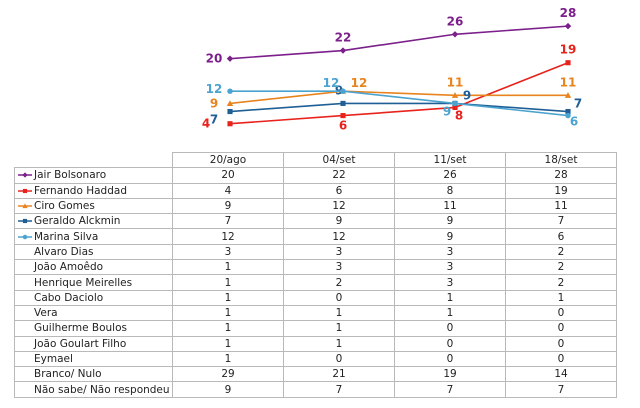 This screenshot has height=408, width=640. I want to click on table-header-row: 20/ago 04/set 11/set 18/set, so click(315, 160).